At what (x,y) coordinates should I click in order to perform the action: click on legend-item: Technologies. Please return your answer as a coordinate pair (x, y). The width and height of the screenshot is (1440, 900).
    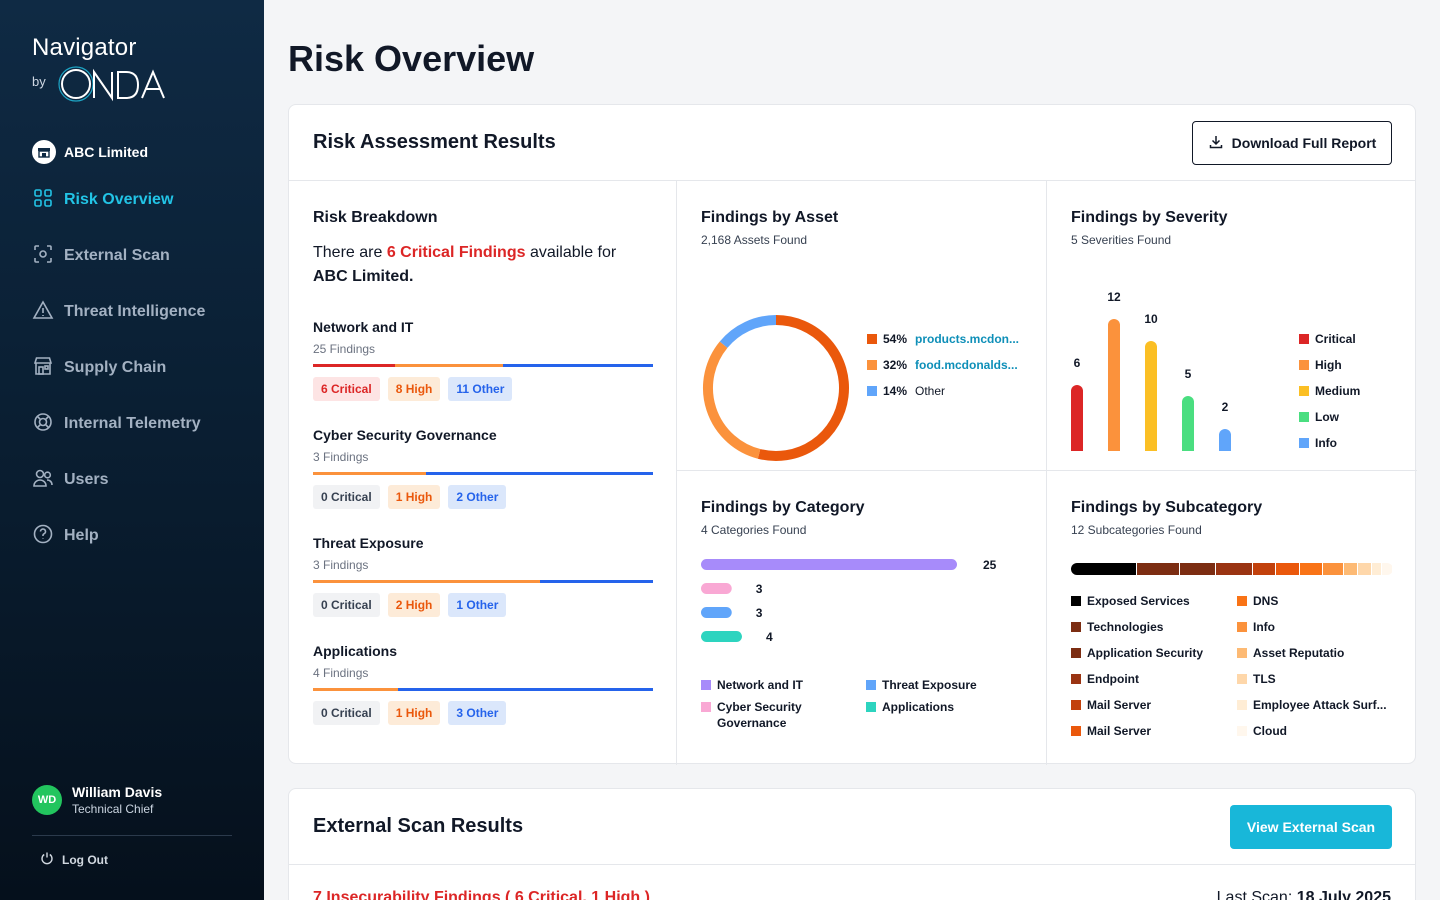
    Looking at the image, I should click on (1154, 627).